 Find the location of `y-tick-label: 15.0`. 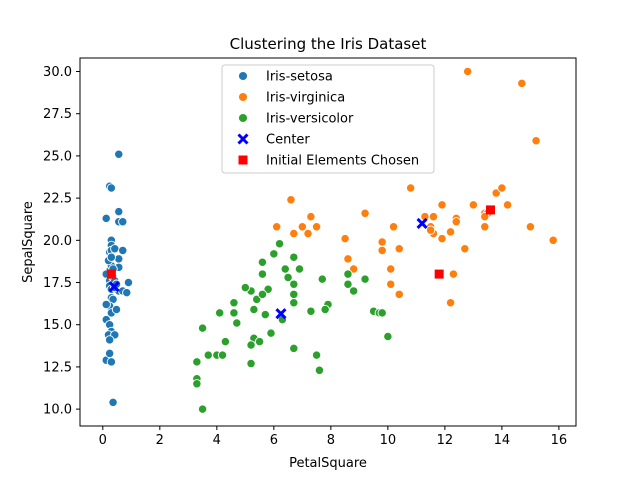

y-tick-label: 15.0 is located at coordinates (57, 325).